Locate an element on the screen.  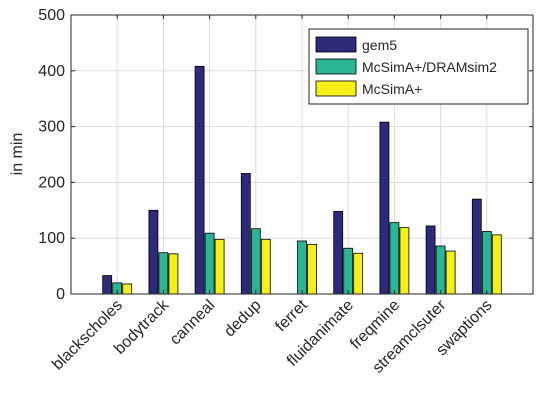
y-tick-label: 200 is located at coordinates (51, 182).